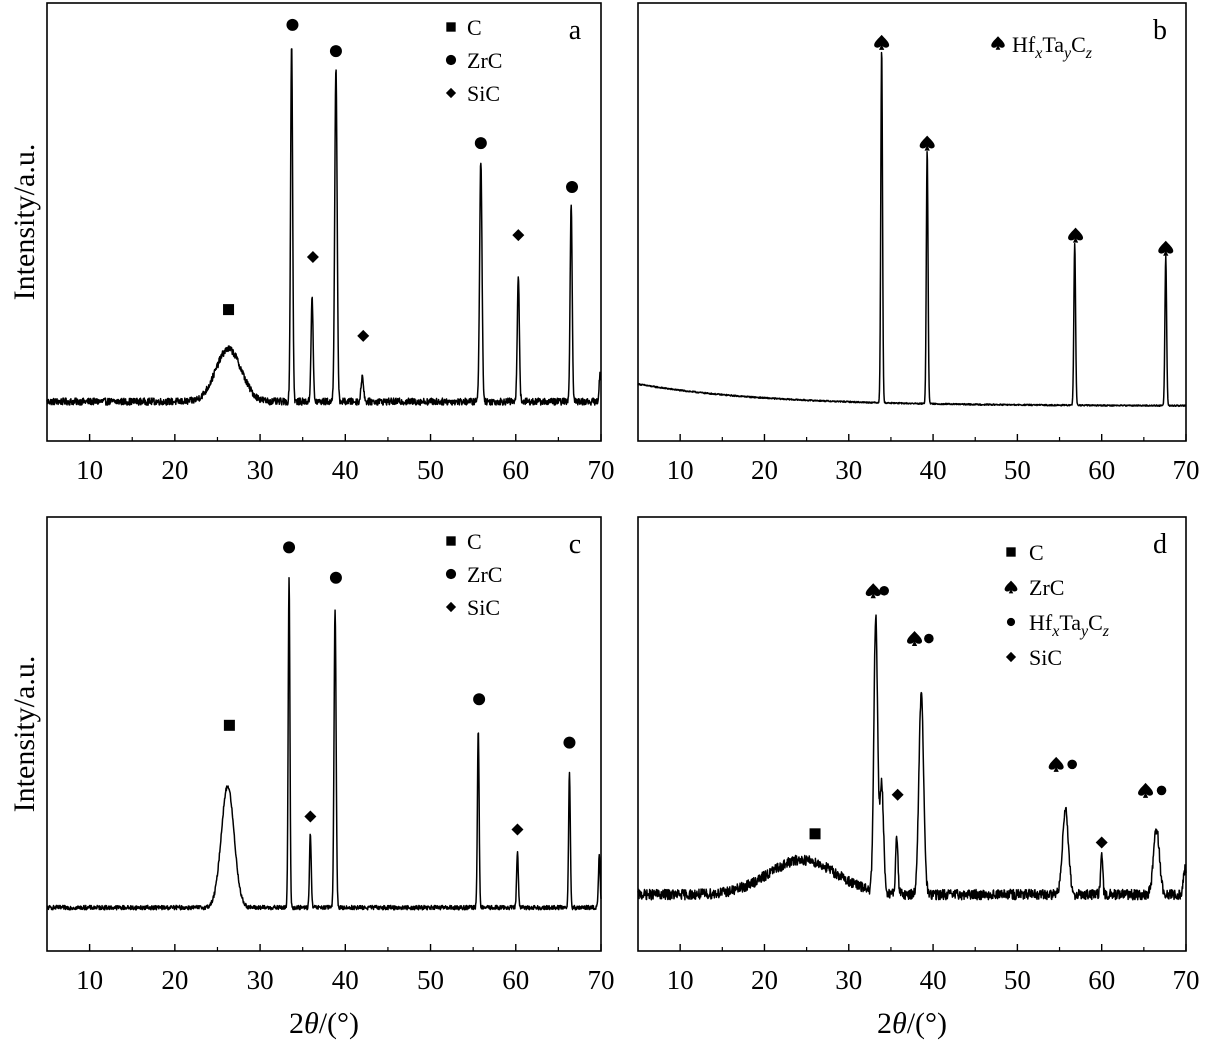 This screenshot has width=1208, height=1046. What do you see at coordinates (1069, 625) in the screenshot?
I see `legend-label-hfxtayc: HfxTayCz` at bounding box center [1069, 625].